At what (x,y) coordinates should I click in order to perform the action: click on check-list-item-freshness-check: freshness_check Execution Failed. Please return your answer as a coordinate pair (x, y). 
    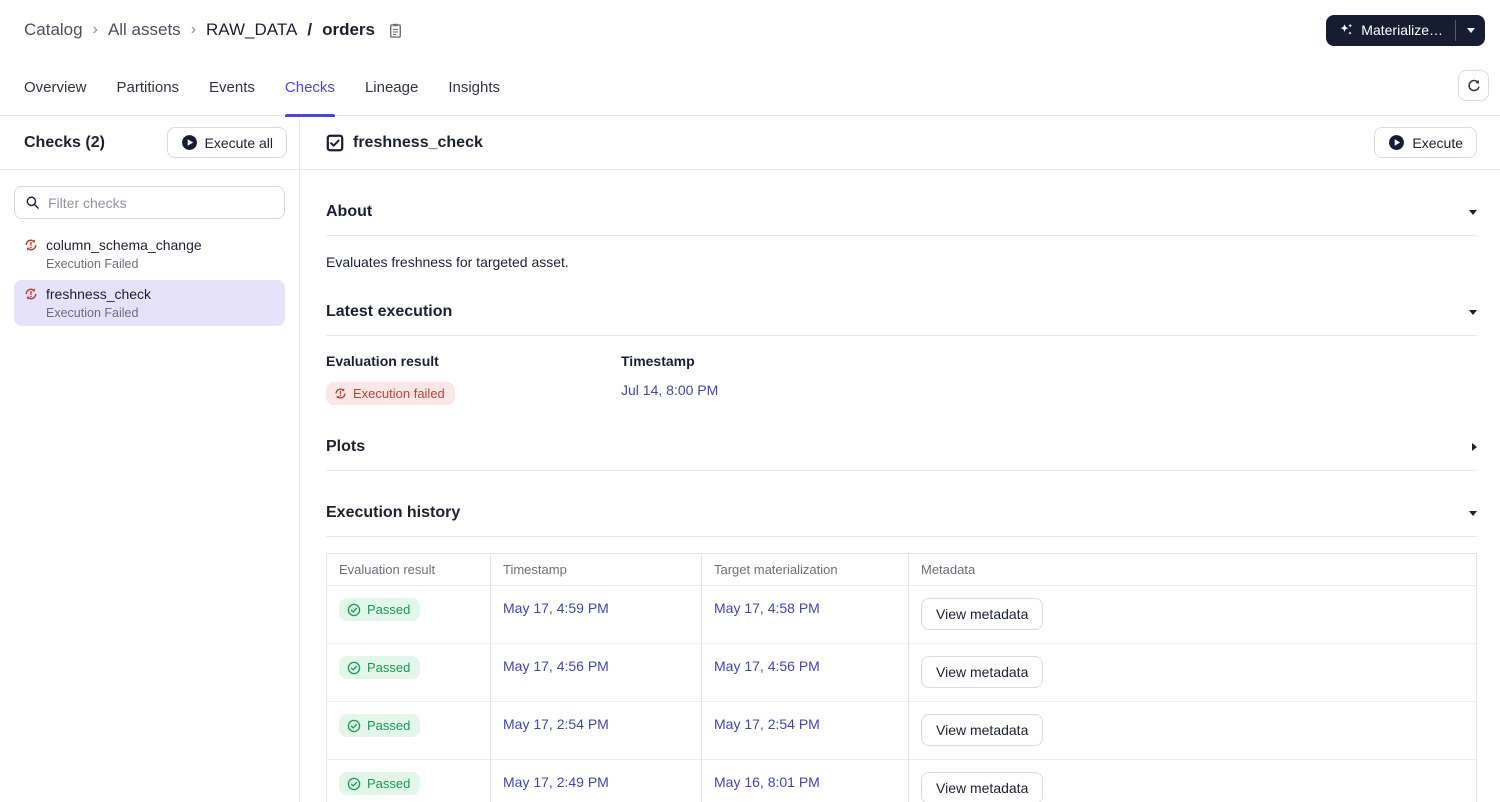
    Looking at the image, I should click on (149, 303).